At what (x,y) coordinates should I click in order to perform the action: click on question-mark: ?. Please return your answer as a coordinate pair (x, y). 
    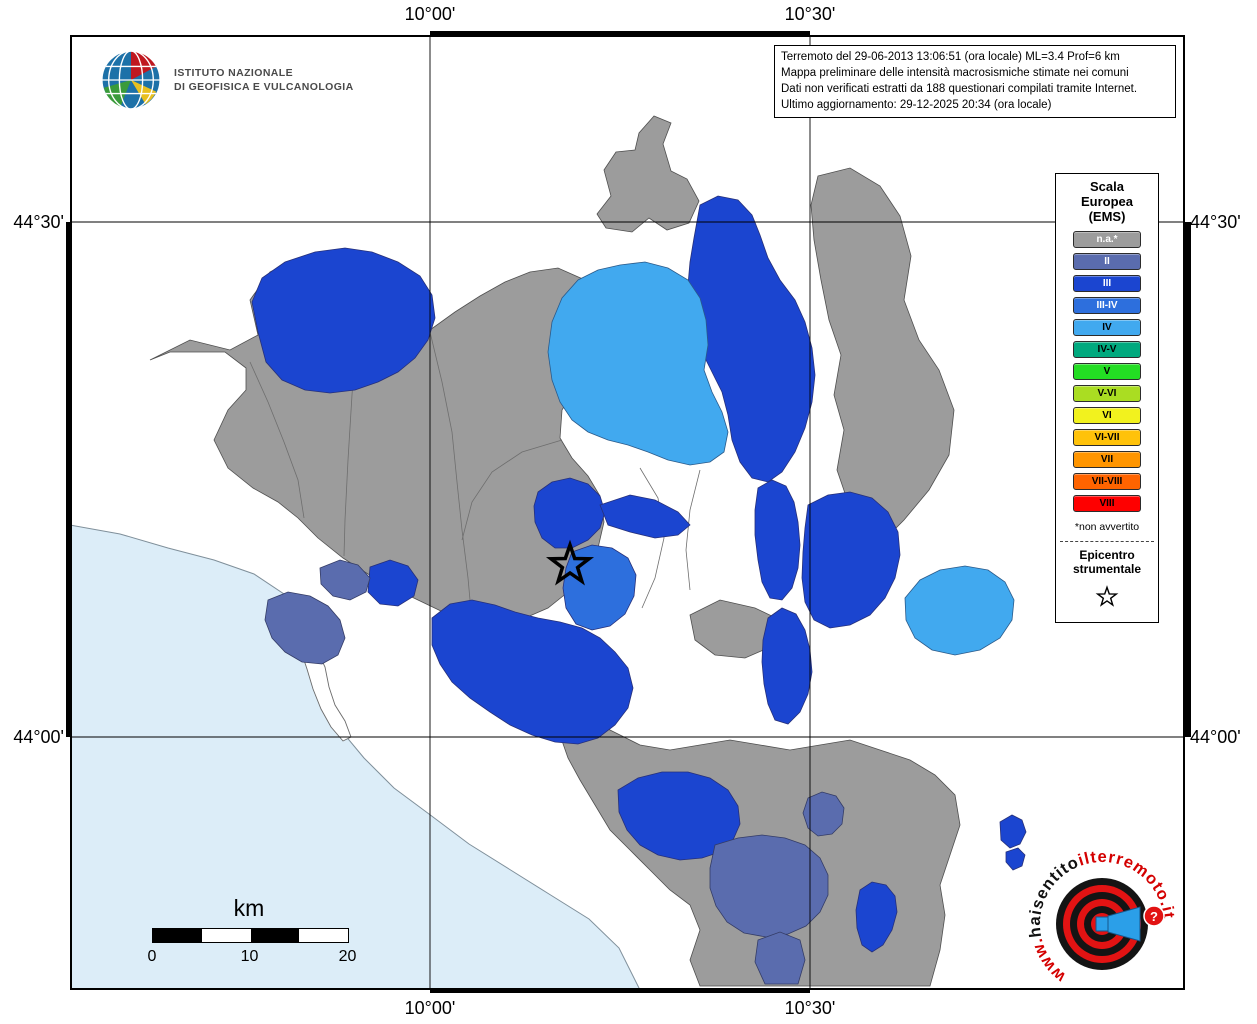
    Looking at the image, I should click on (1154, 916).